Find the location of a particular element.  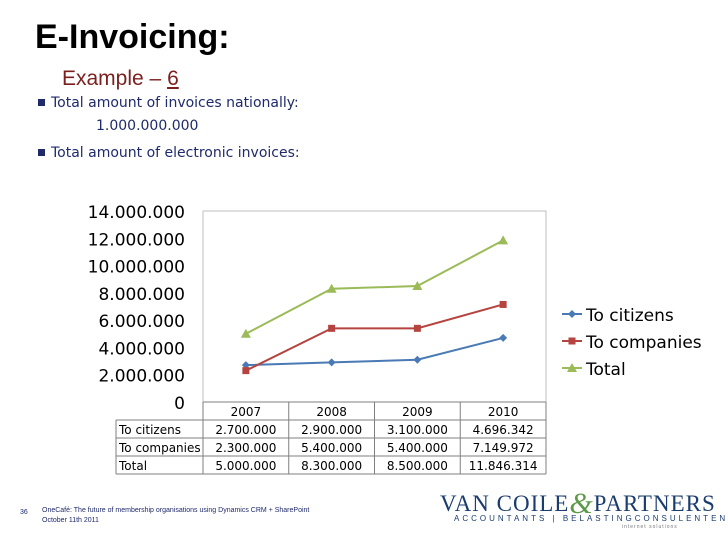

slide-number: 36 is located at coordinates (24, 512).